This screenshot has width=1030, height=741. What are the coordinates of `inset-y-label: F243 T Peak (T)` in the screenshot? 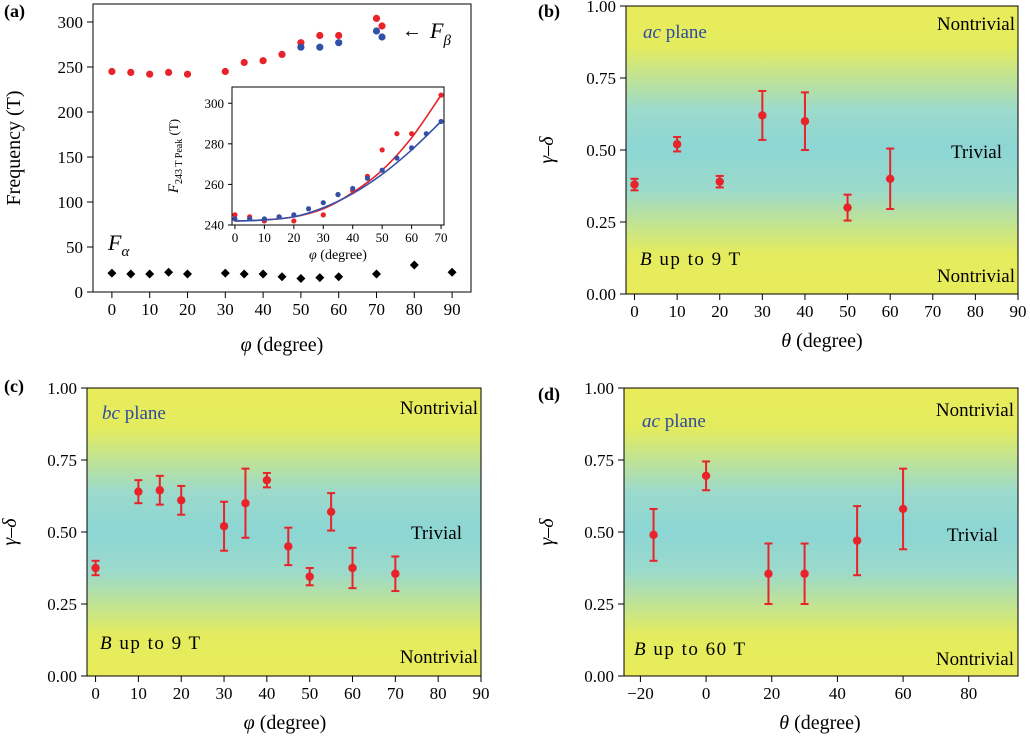 It's located at (175, 156).